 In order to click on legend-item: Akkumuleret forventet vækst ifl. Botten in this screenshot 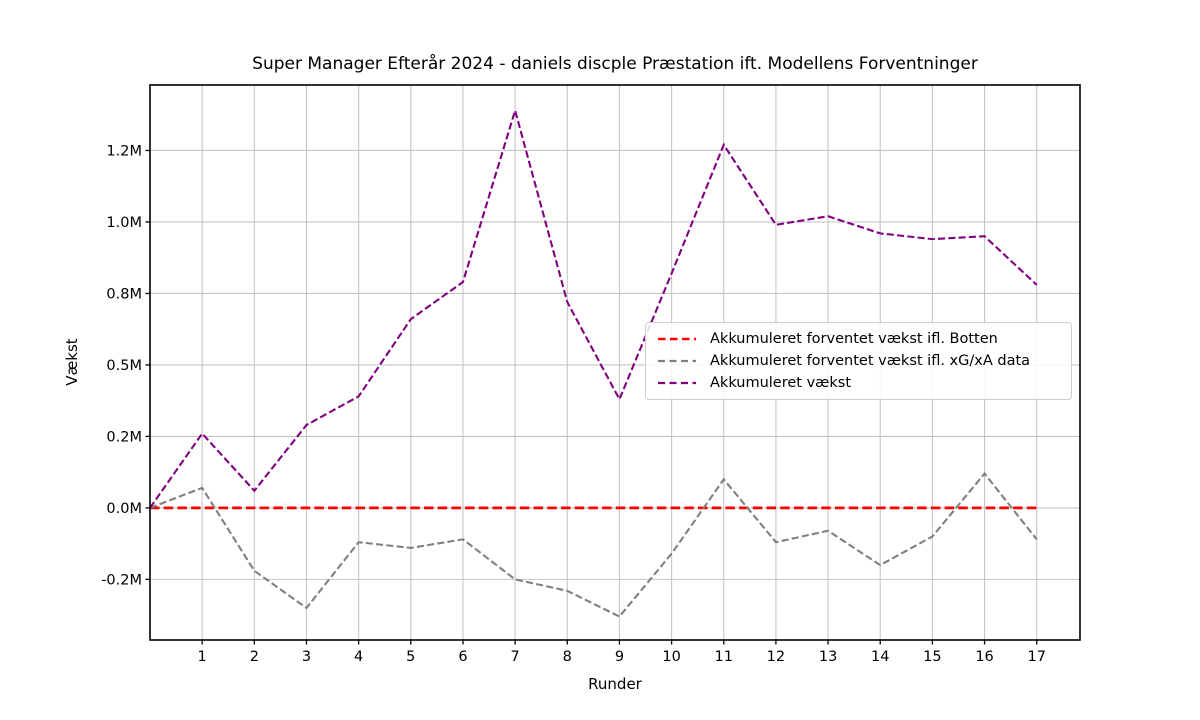, I will do `click(858, 339)`.